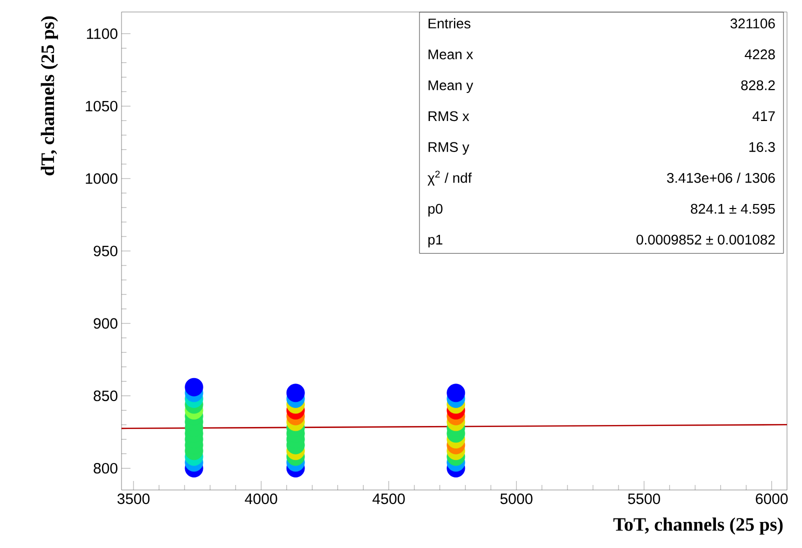 The width and height of the screenshot is (802, 548). I want to click on annotation: Entries, so click(449, 23).